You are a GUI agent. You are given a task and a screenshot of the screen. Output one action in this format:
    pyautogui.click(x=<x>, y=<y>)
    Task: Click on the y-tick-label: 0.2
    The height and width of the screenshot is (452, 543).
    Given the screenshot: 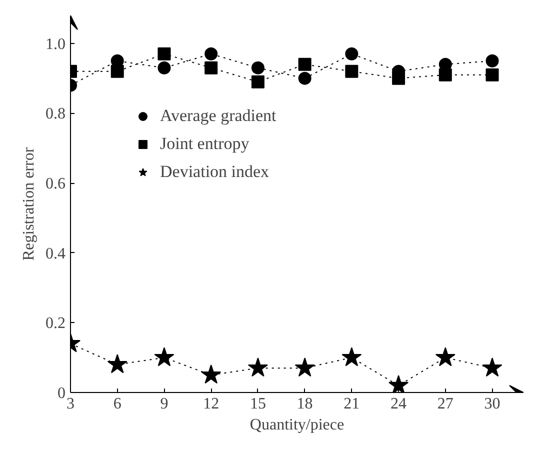 What is the action you would take?
    pyautogui.click(x=56, y=323)
    